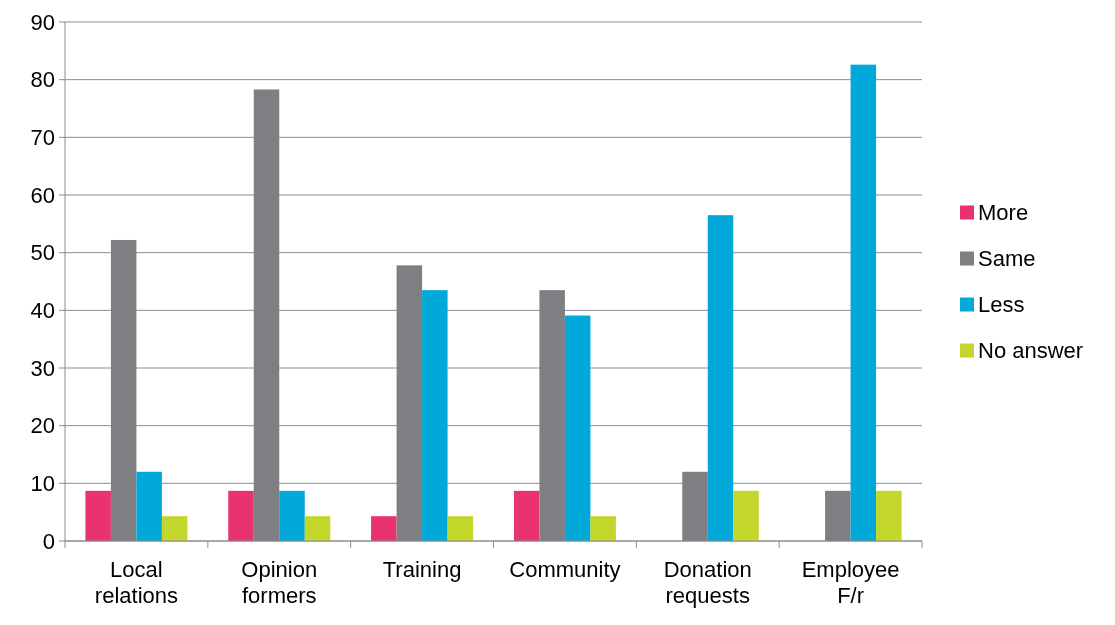 Image resolution: width=1115 pixels, height=625 pixels. Describe the element at coordinates (136, 582) in the screenshot. I see `x-tick-label: Local relations` at that location.